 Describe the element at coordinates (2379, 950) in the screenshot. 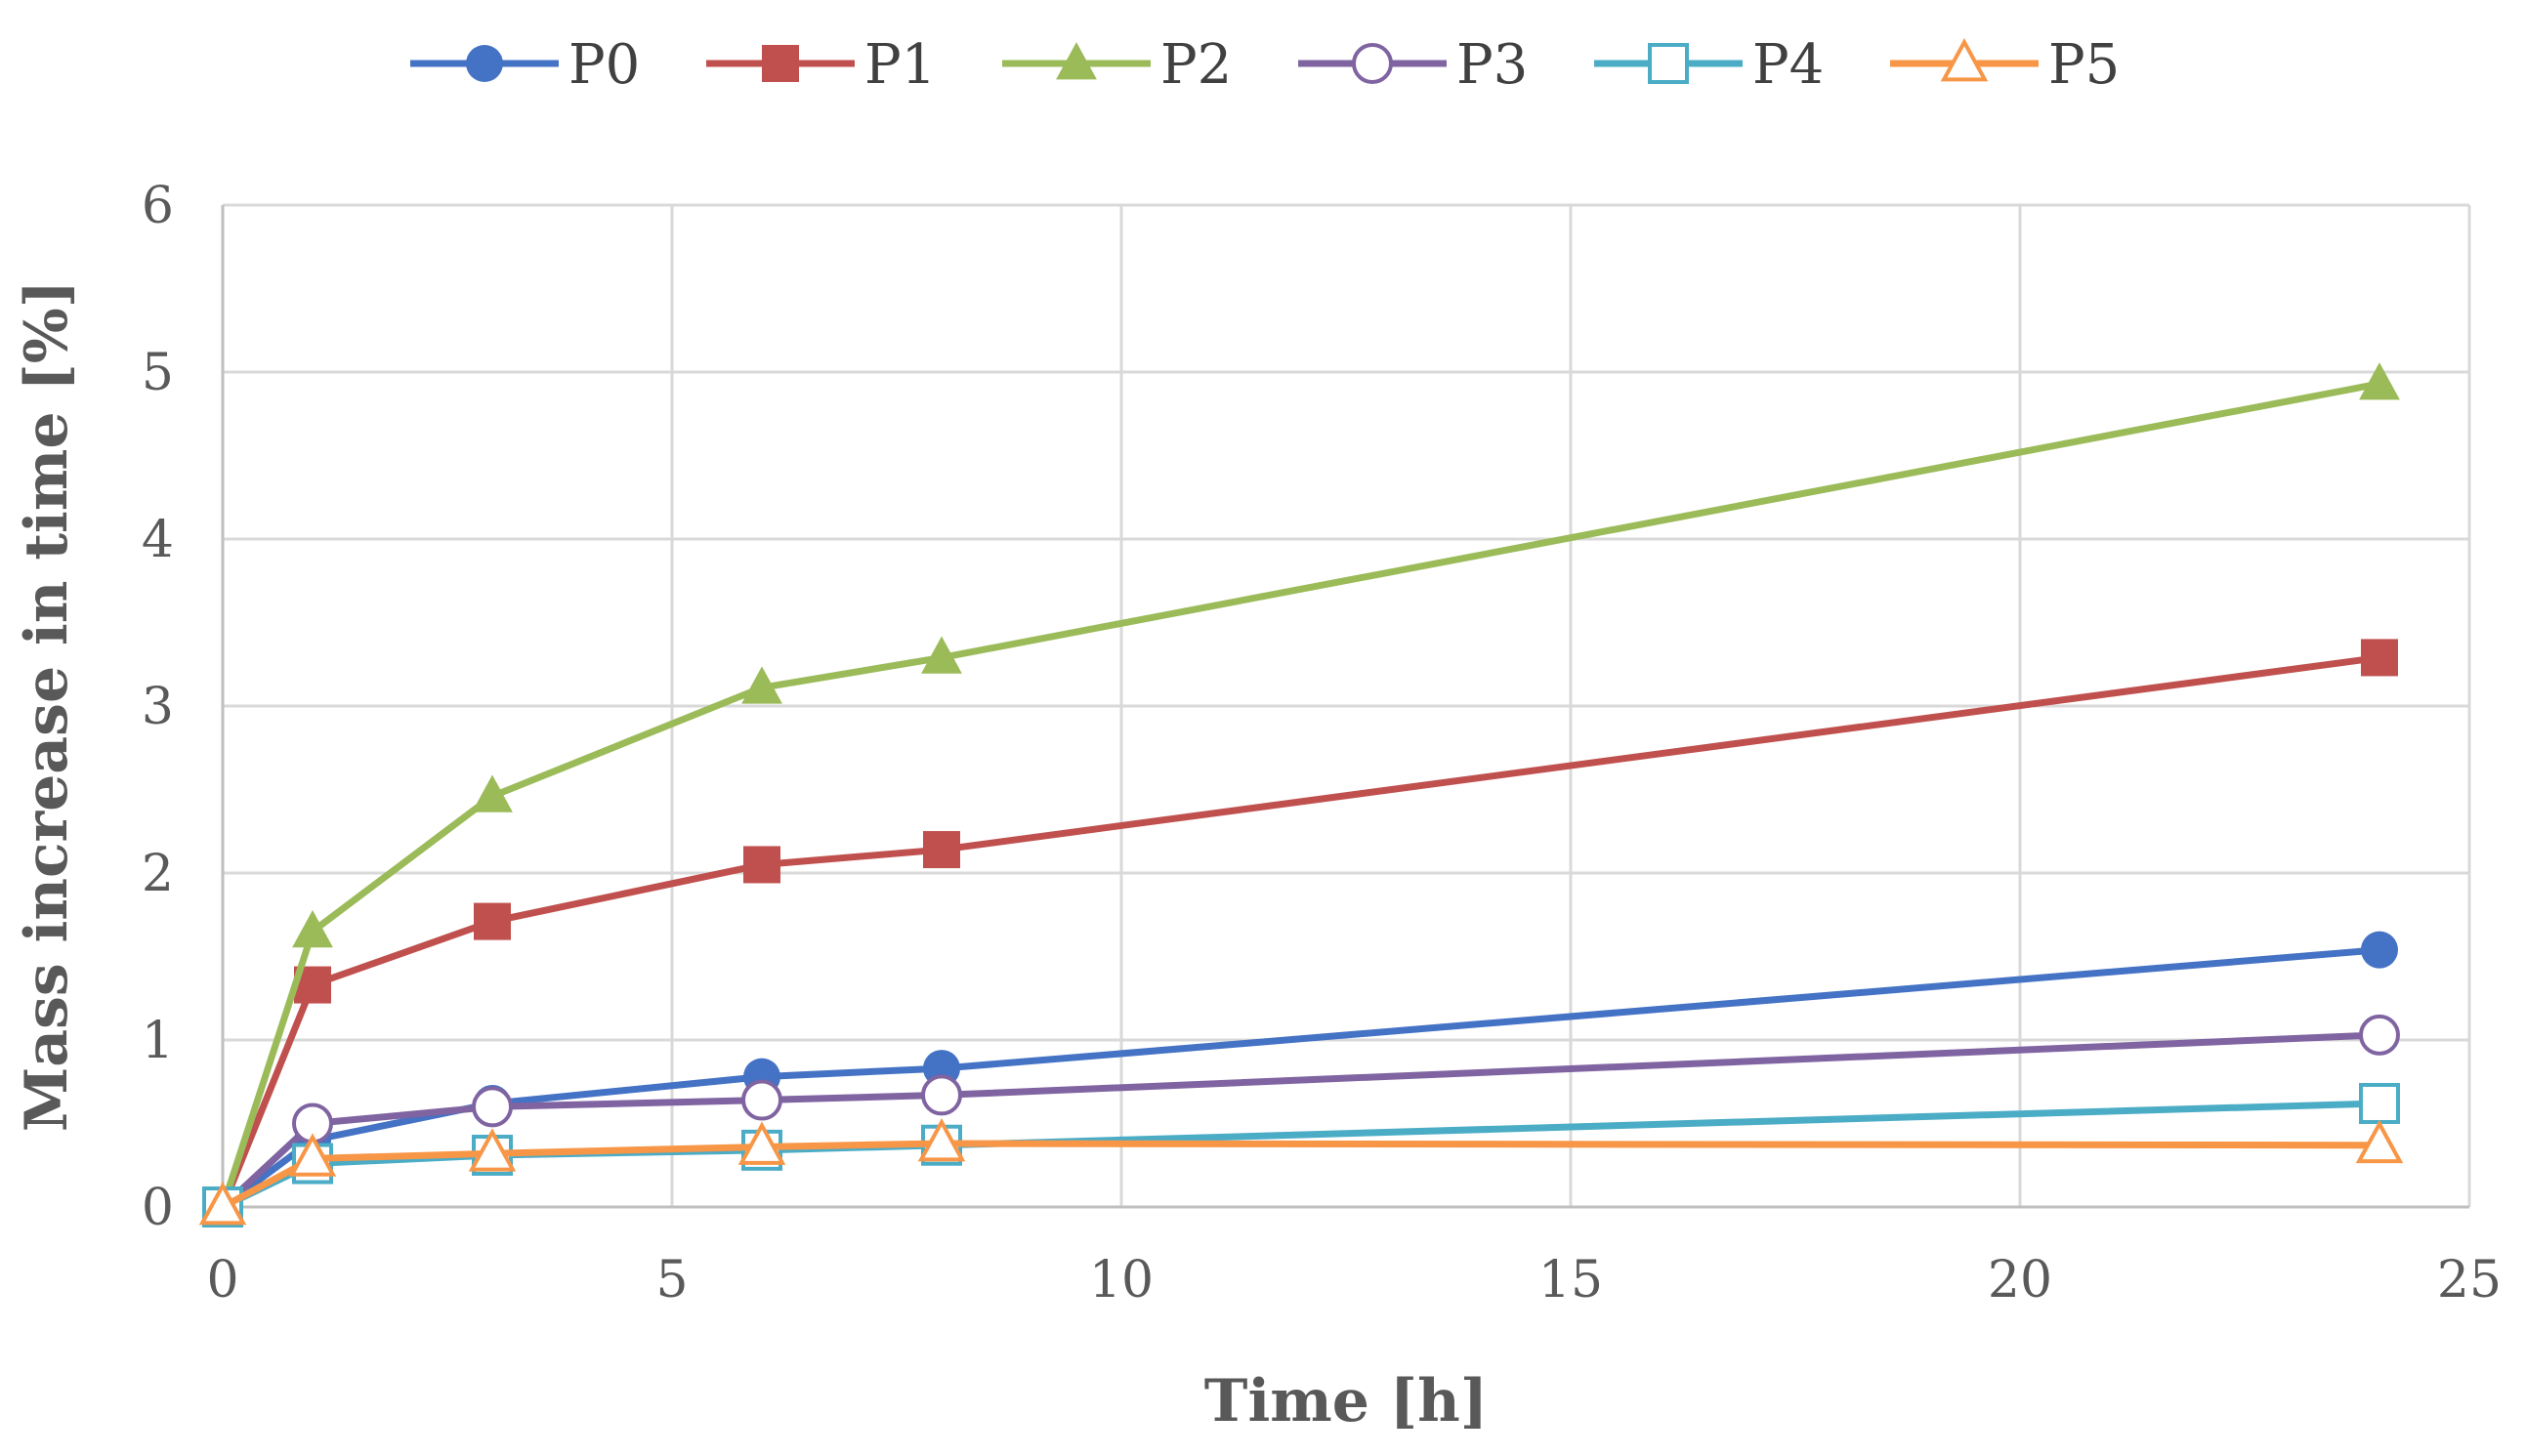

I see `data-point-p0` at that location.